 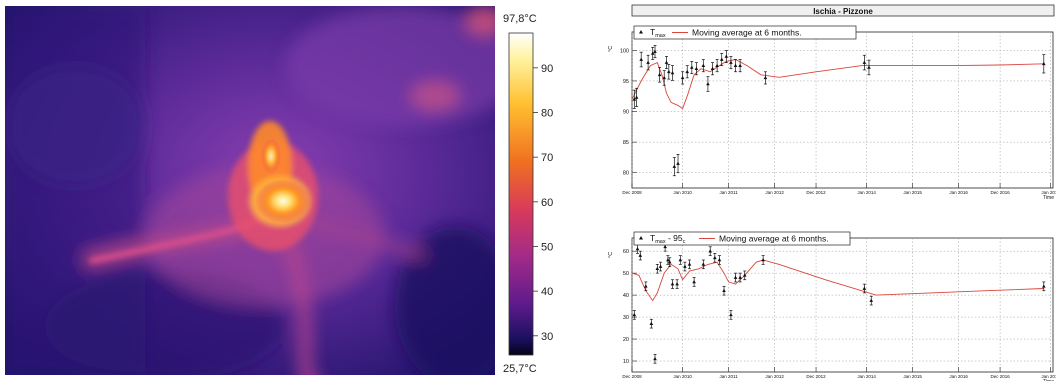 I want to click on y-tick-label: 30, so click(x=626, y=318).